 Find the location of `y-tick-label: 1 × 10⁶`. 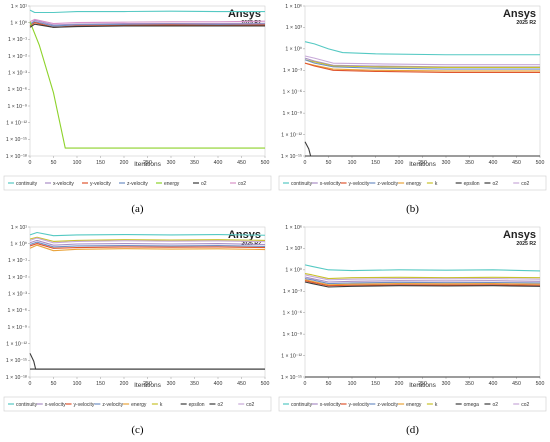

y-tick-label: 1 × 10⁶ is located at coordinates (293, 7).